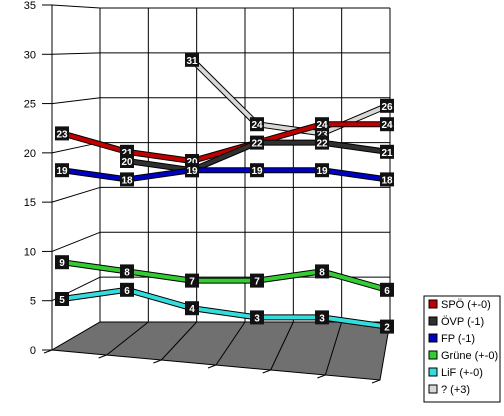 The image size is (504, 416). Describe the element at coordinates (462, 373) in the screenshot. I see `legend-label: LiF (+-0)` at that location.